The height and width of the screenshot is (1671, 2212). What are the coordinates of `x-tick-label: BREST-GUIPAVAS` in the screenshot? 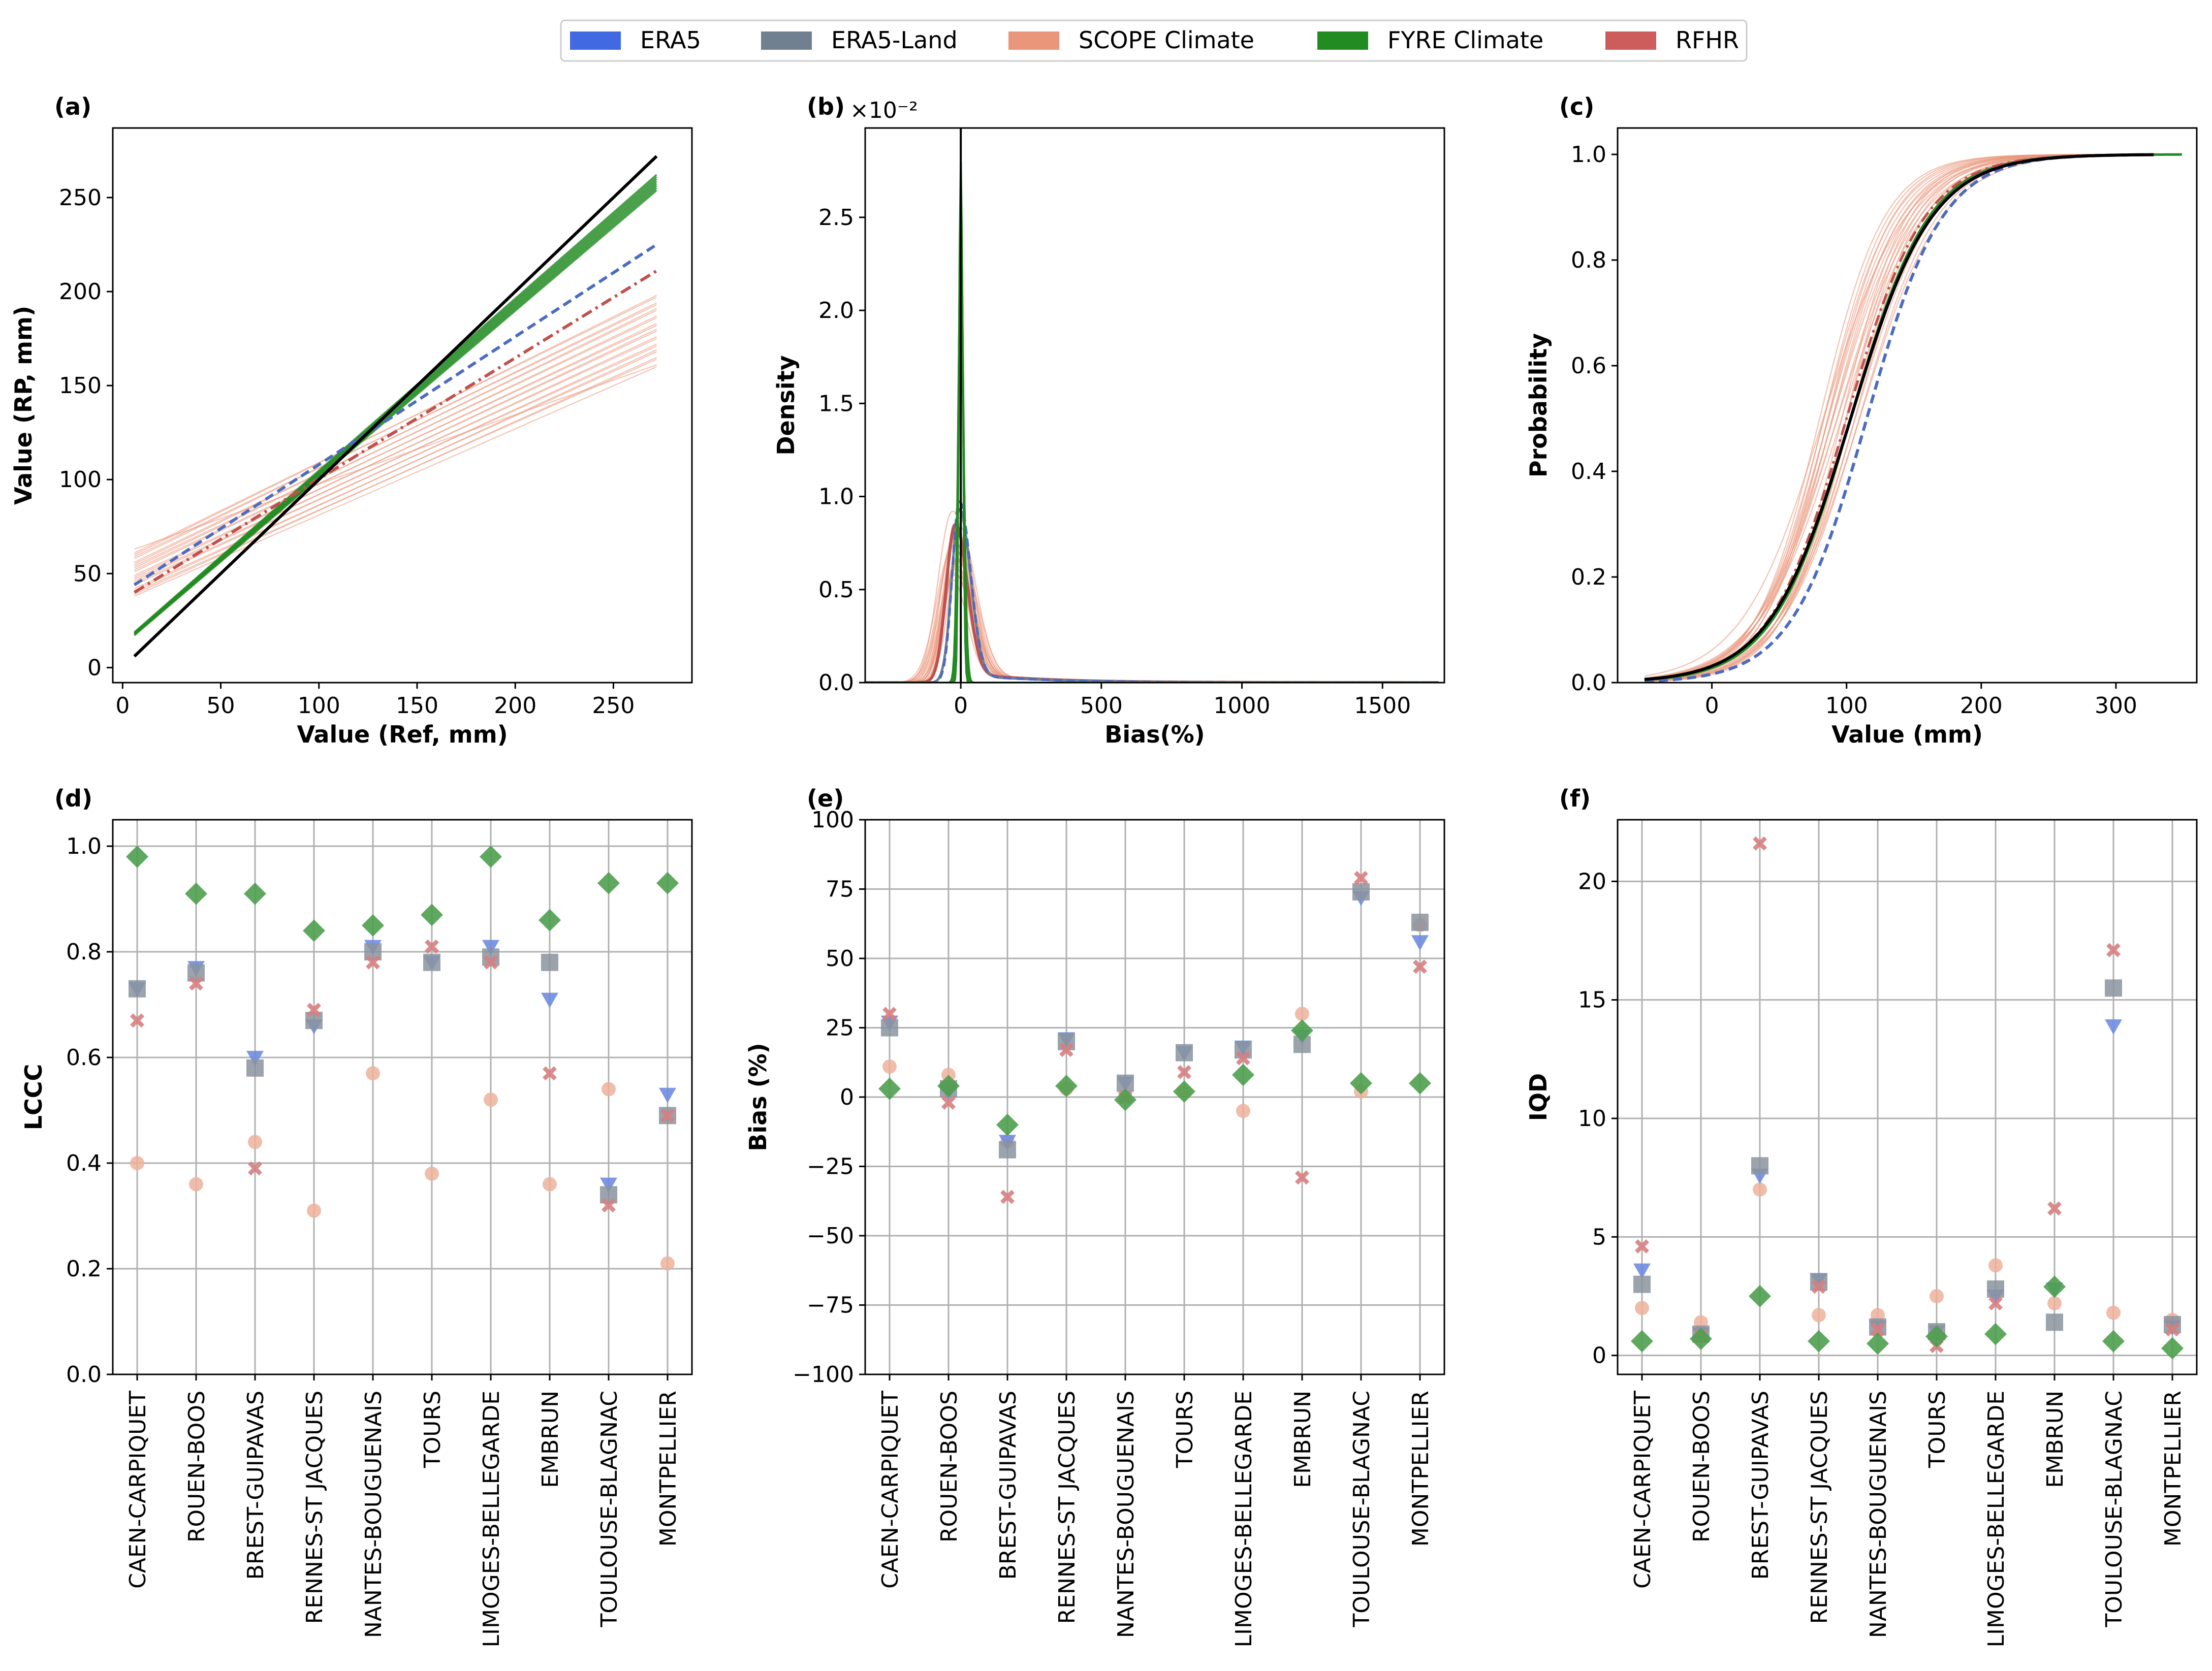 It's located at (256, 1485).